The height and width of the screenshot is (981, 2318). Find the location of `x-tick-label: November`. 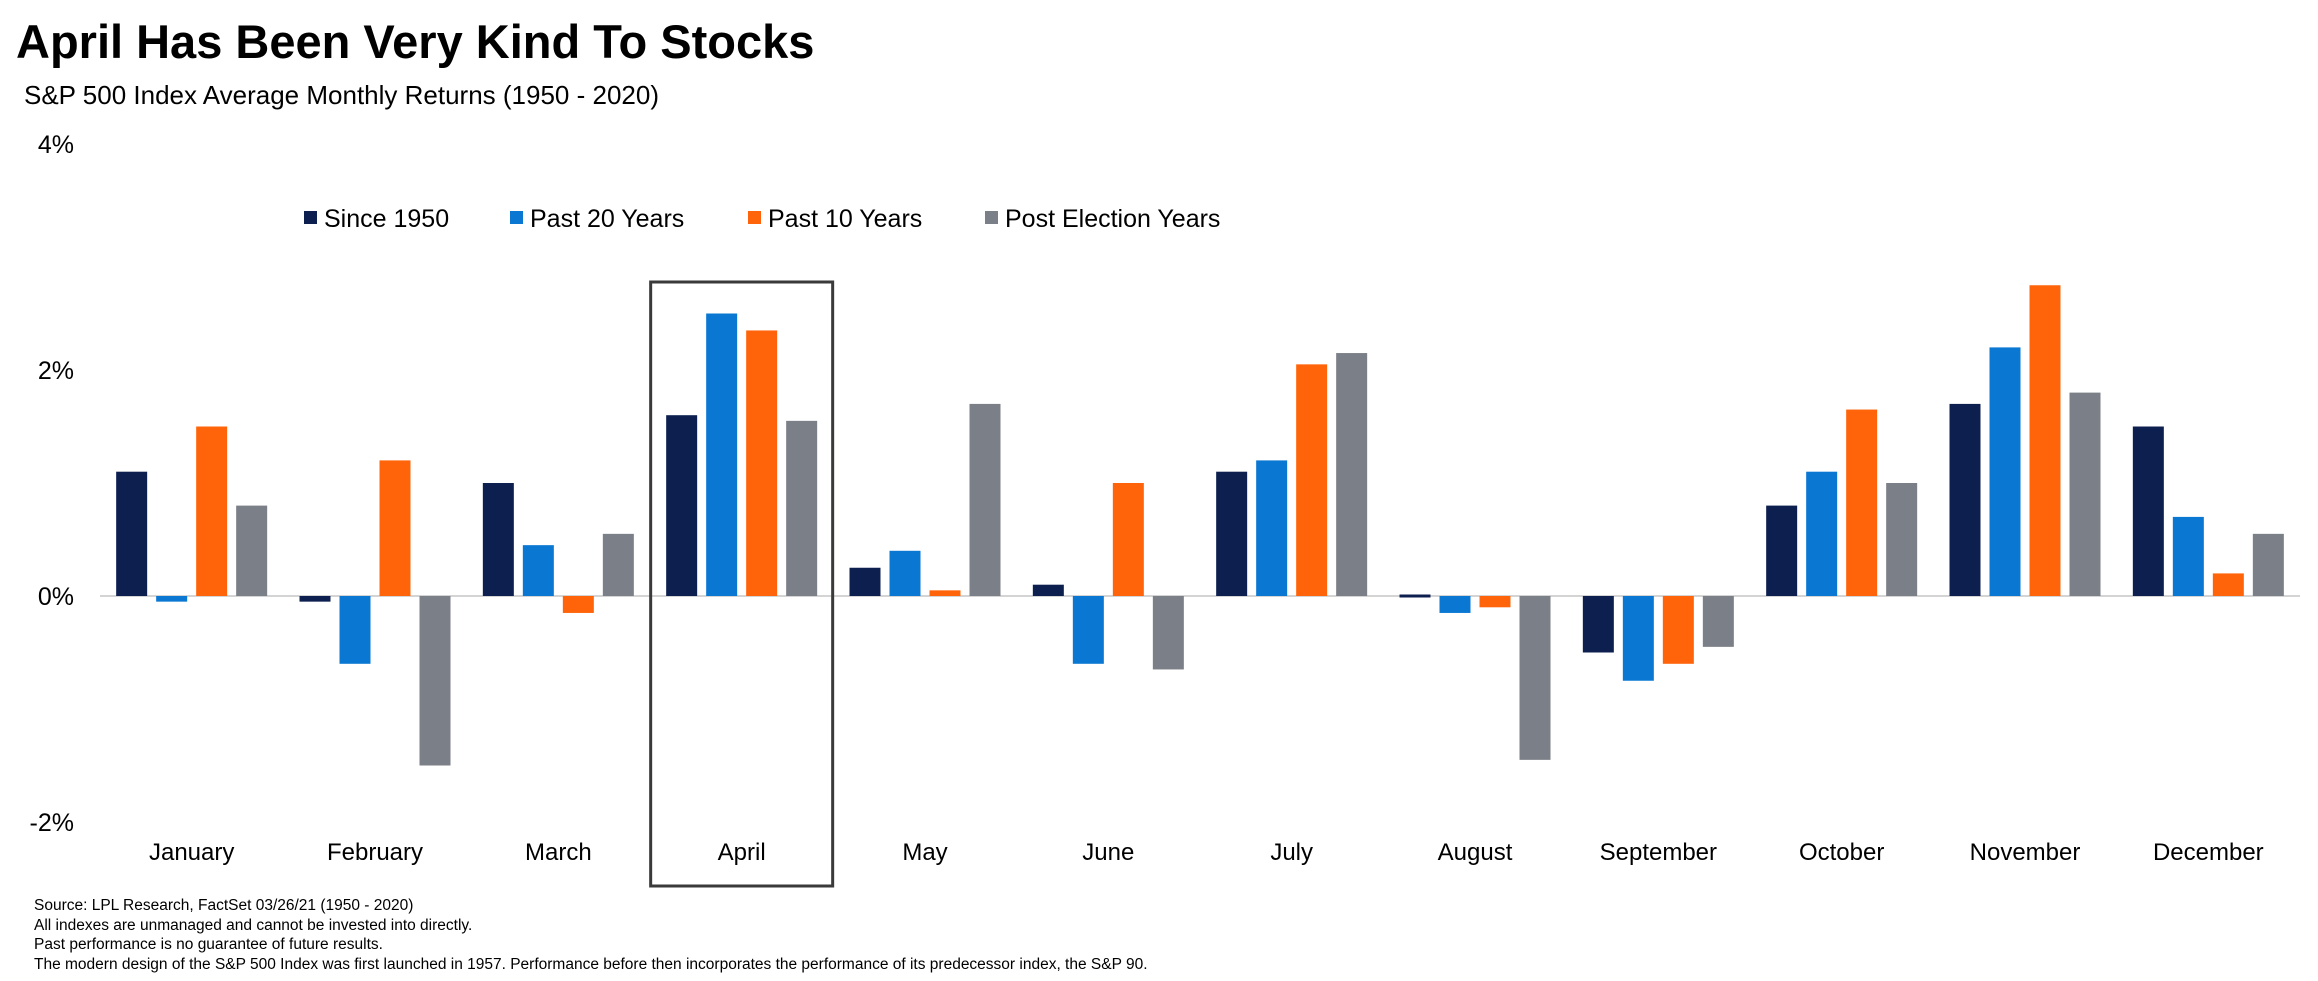

x-tick-label: November is located at coordinates (2025, 852).